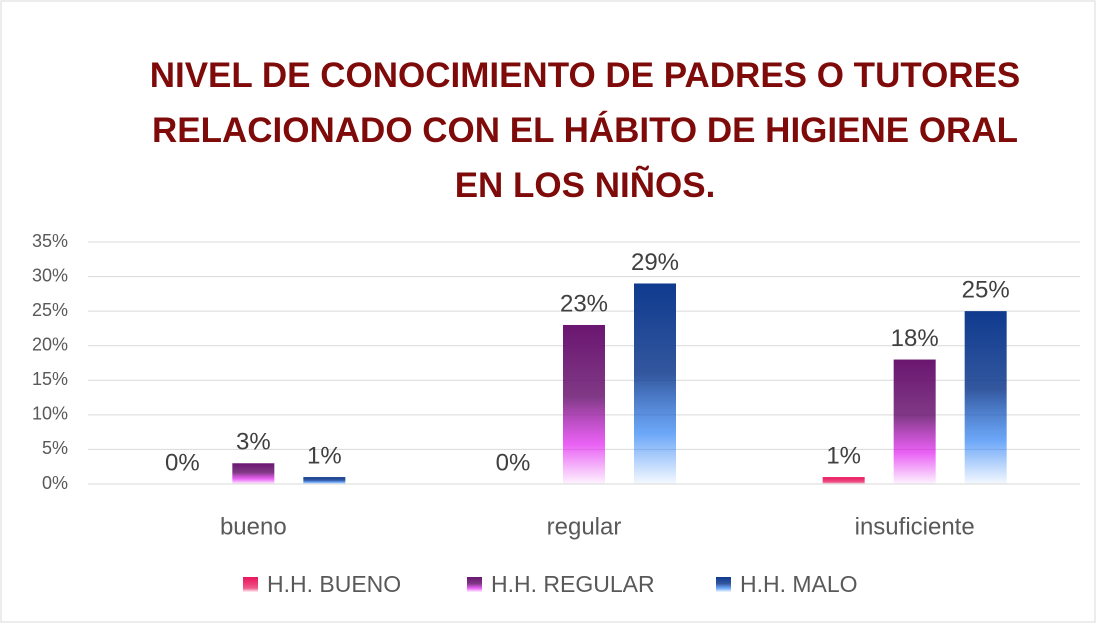 This screenshot has height=624, width=1097. I want to click on legend-label: H.H. REGULAR, so click(573, 584).